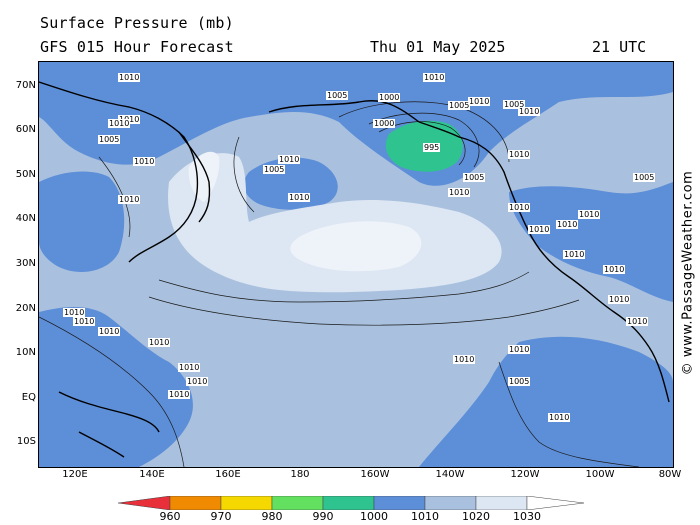  I want to click on lat-label: 10N, so click(25, 352).